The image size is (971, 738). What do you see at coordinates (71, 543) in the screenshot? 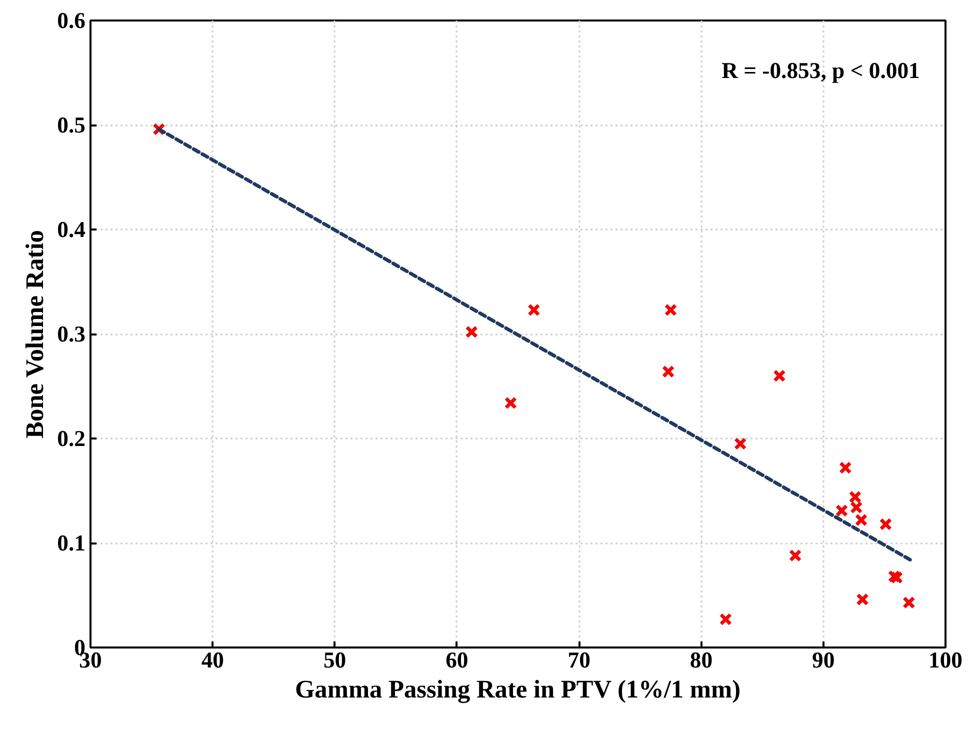
I see `y-tick-label: 0.1` at bounding box center [71, 543].